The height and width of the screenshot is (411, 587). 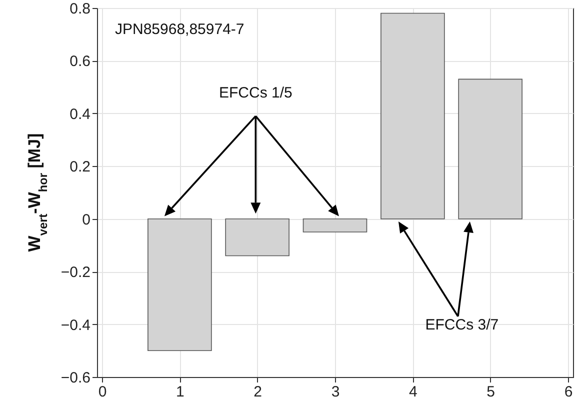 I want to click on x-tick-label: 6, so click(x=568, y=392).